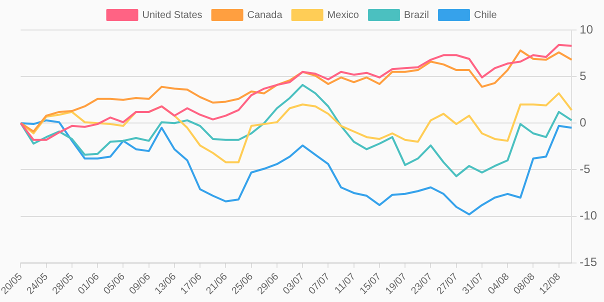  Describe the element at coordinates (172, 15) in the screenshot. I see `legend-label: United States` at that location.